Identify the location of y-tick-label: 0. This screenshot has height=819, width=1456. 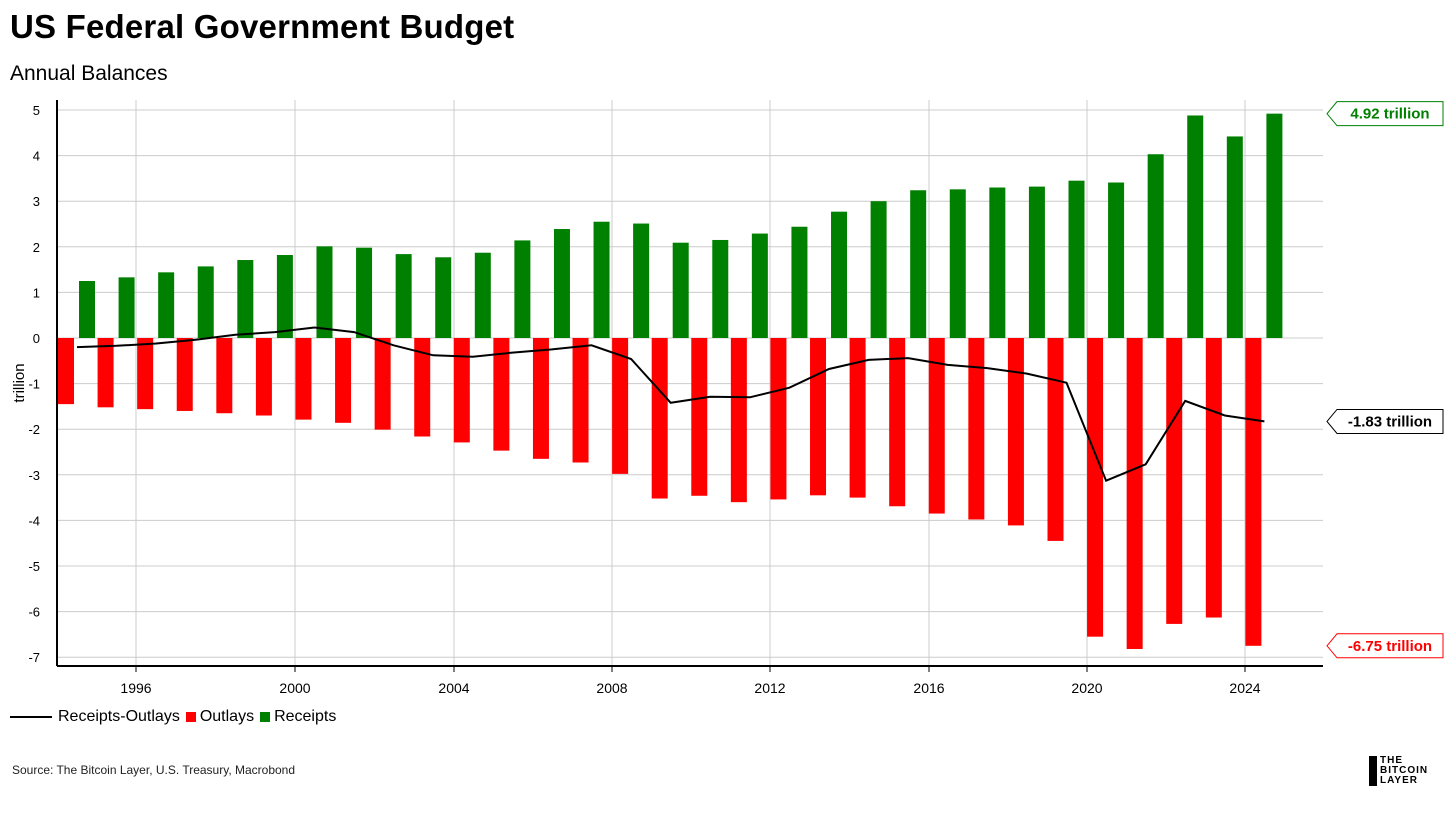
(36, 338).